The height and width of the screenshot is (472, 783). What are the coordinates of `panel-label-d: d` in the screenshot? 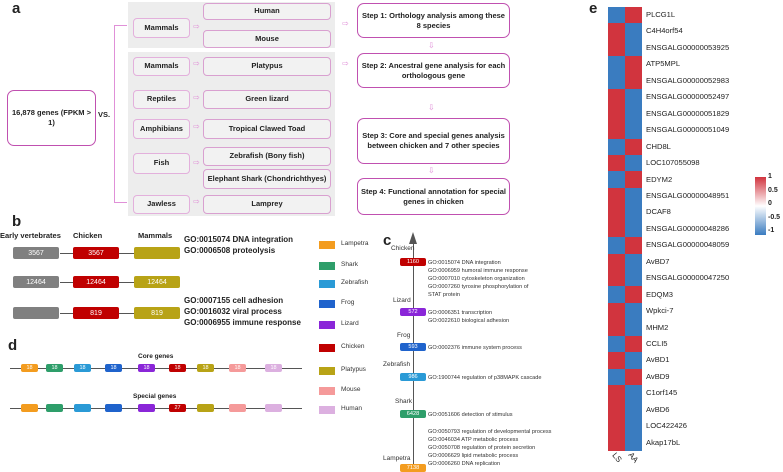 It's located at (13, 345).